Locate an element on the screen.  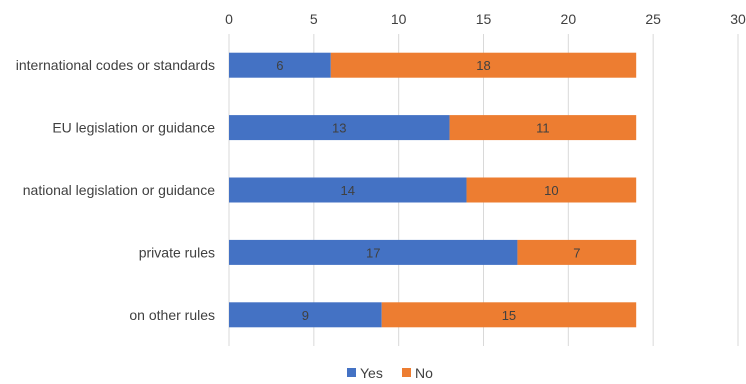
legend: Yes No is located at coordinates (390, 373).